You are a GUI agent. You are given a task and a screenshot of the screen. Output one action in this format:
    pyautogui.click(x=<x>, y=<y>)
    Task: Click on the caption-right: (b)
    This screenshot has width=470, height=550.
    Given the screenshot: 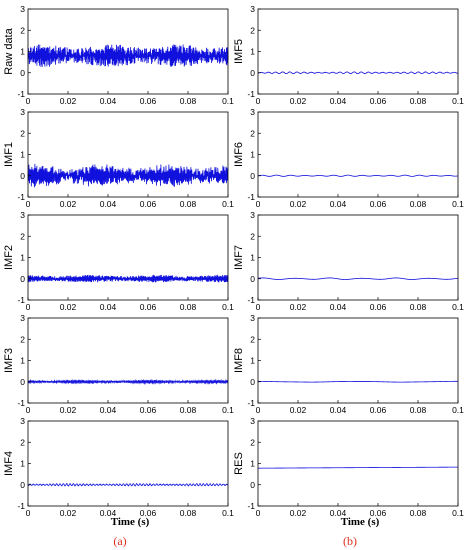 What is the action you would take?
    pyautogui.click(x=350, y=541)
    